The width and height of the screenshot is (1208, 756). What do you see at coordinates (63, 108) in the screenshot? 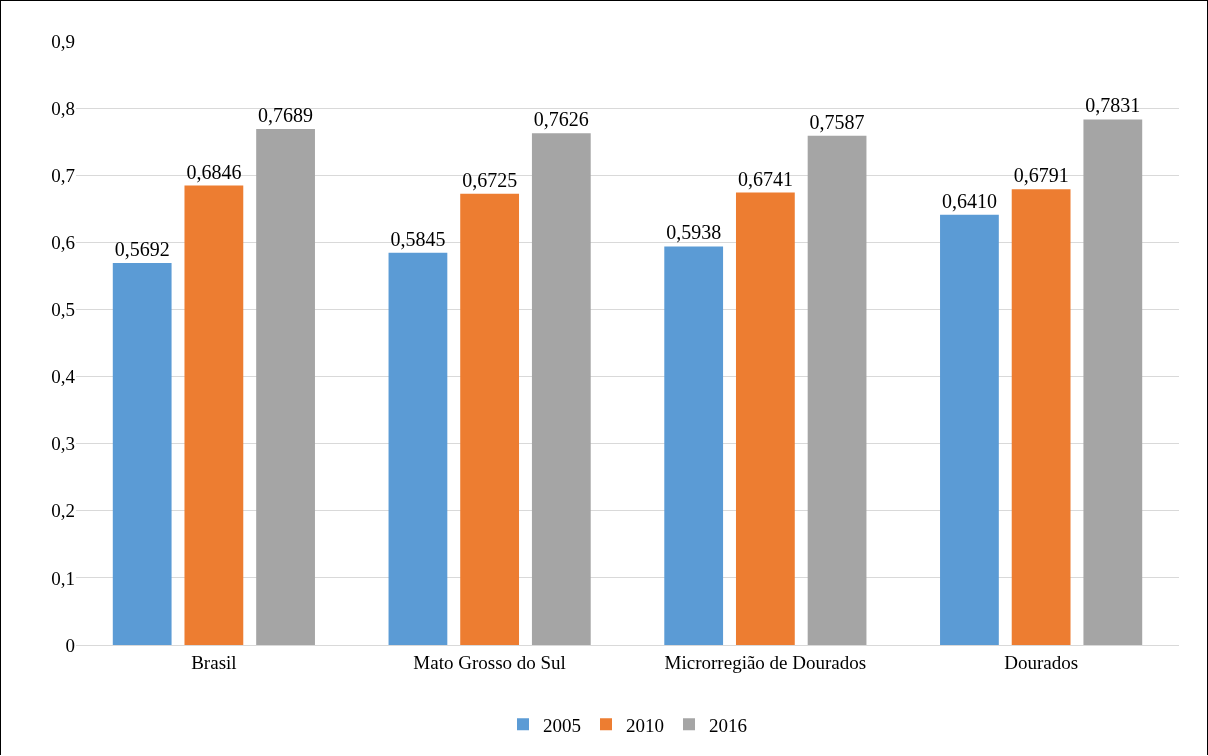
I see `y-tick-label: 0,8` at bounding box center [63, 108].